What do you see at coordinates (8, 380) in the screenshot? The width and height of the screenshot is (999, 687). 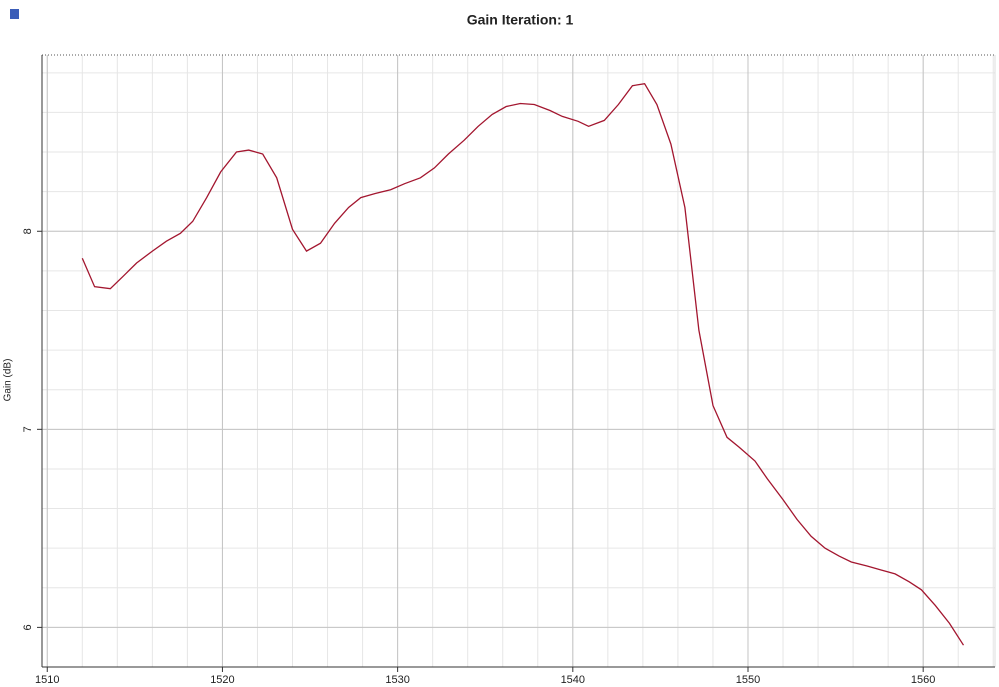 I see `y-axis-label: Gain (dB)` at bounding box center [8, 380].